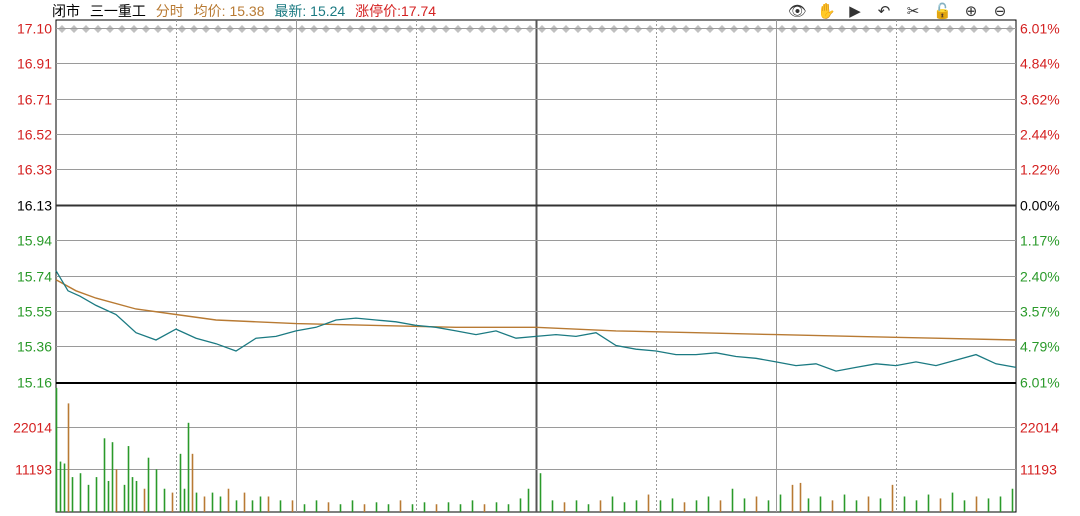 The height and width of the screenshot is (516, 1080). Describe the element at coordinates (34, 29) in the screenshot. I see `price-tick-label: 17.10` at that location.